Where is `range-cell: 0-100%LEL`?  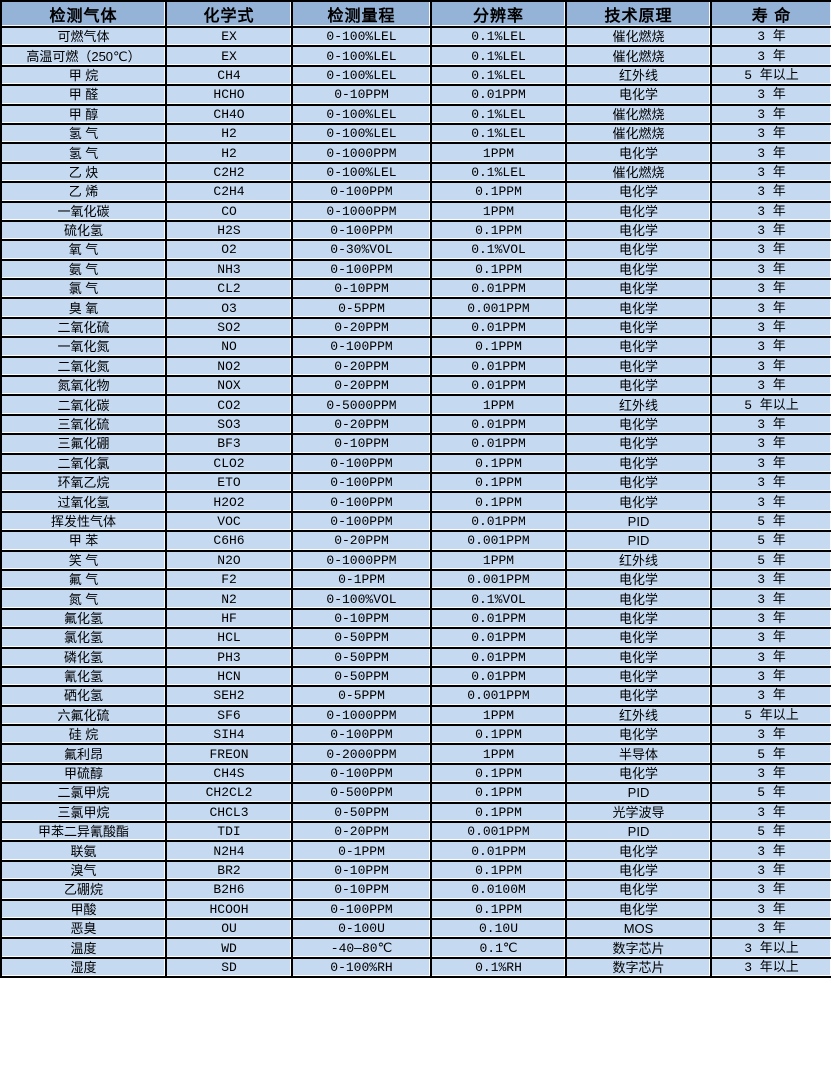
range-cell: 0-100%LEL is located at coordinates (362, 57).